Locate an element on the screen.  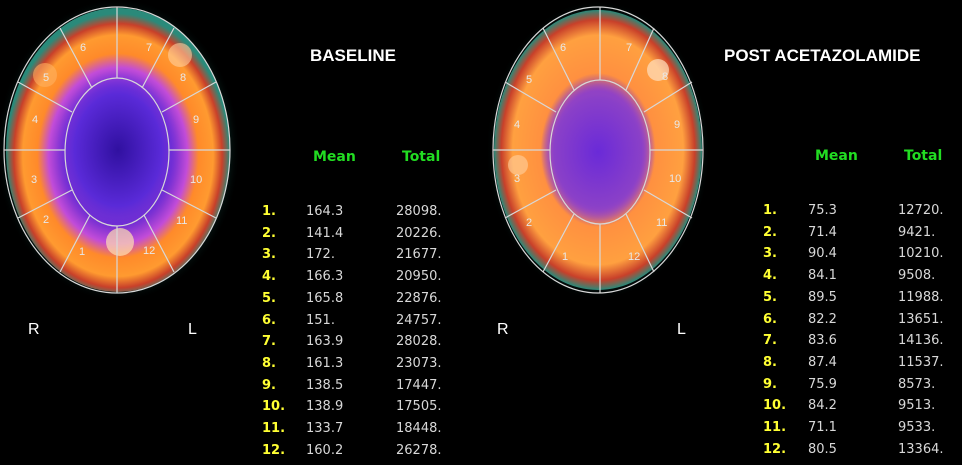
post-row-index: 12. is located at coordinates (775, 449).